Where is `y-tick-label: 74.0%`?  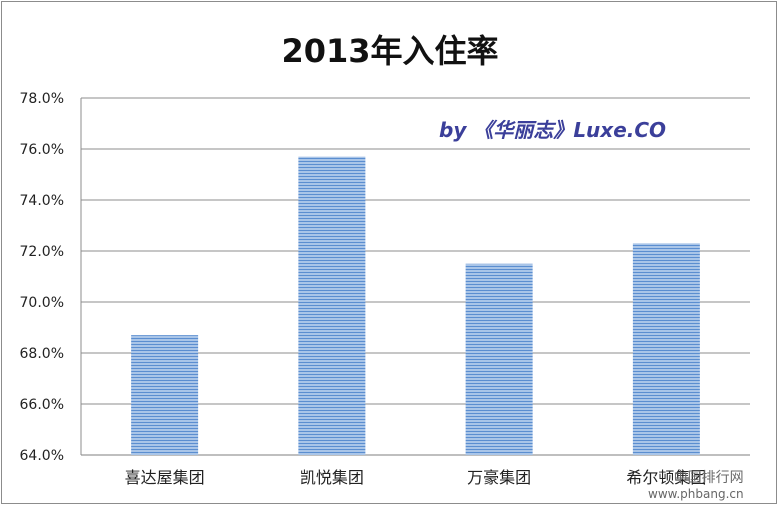 y-tick-label: 74.0% is located at coordinates (42, 201).